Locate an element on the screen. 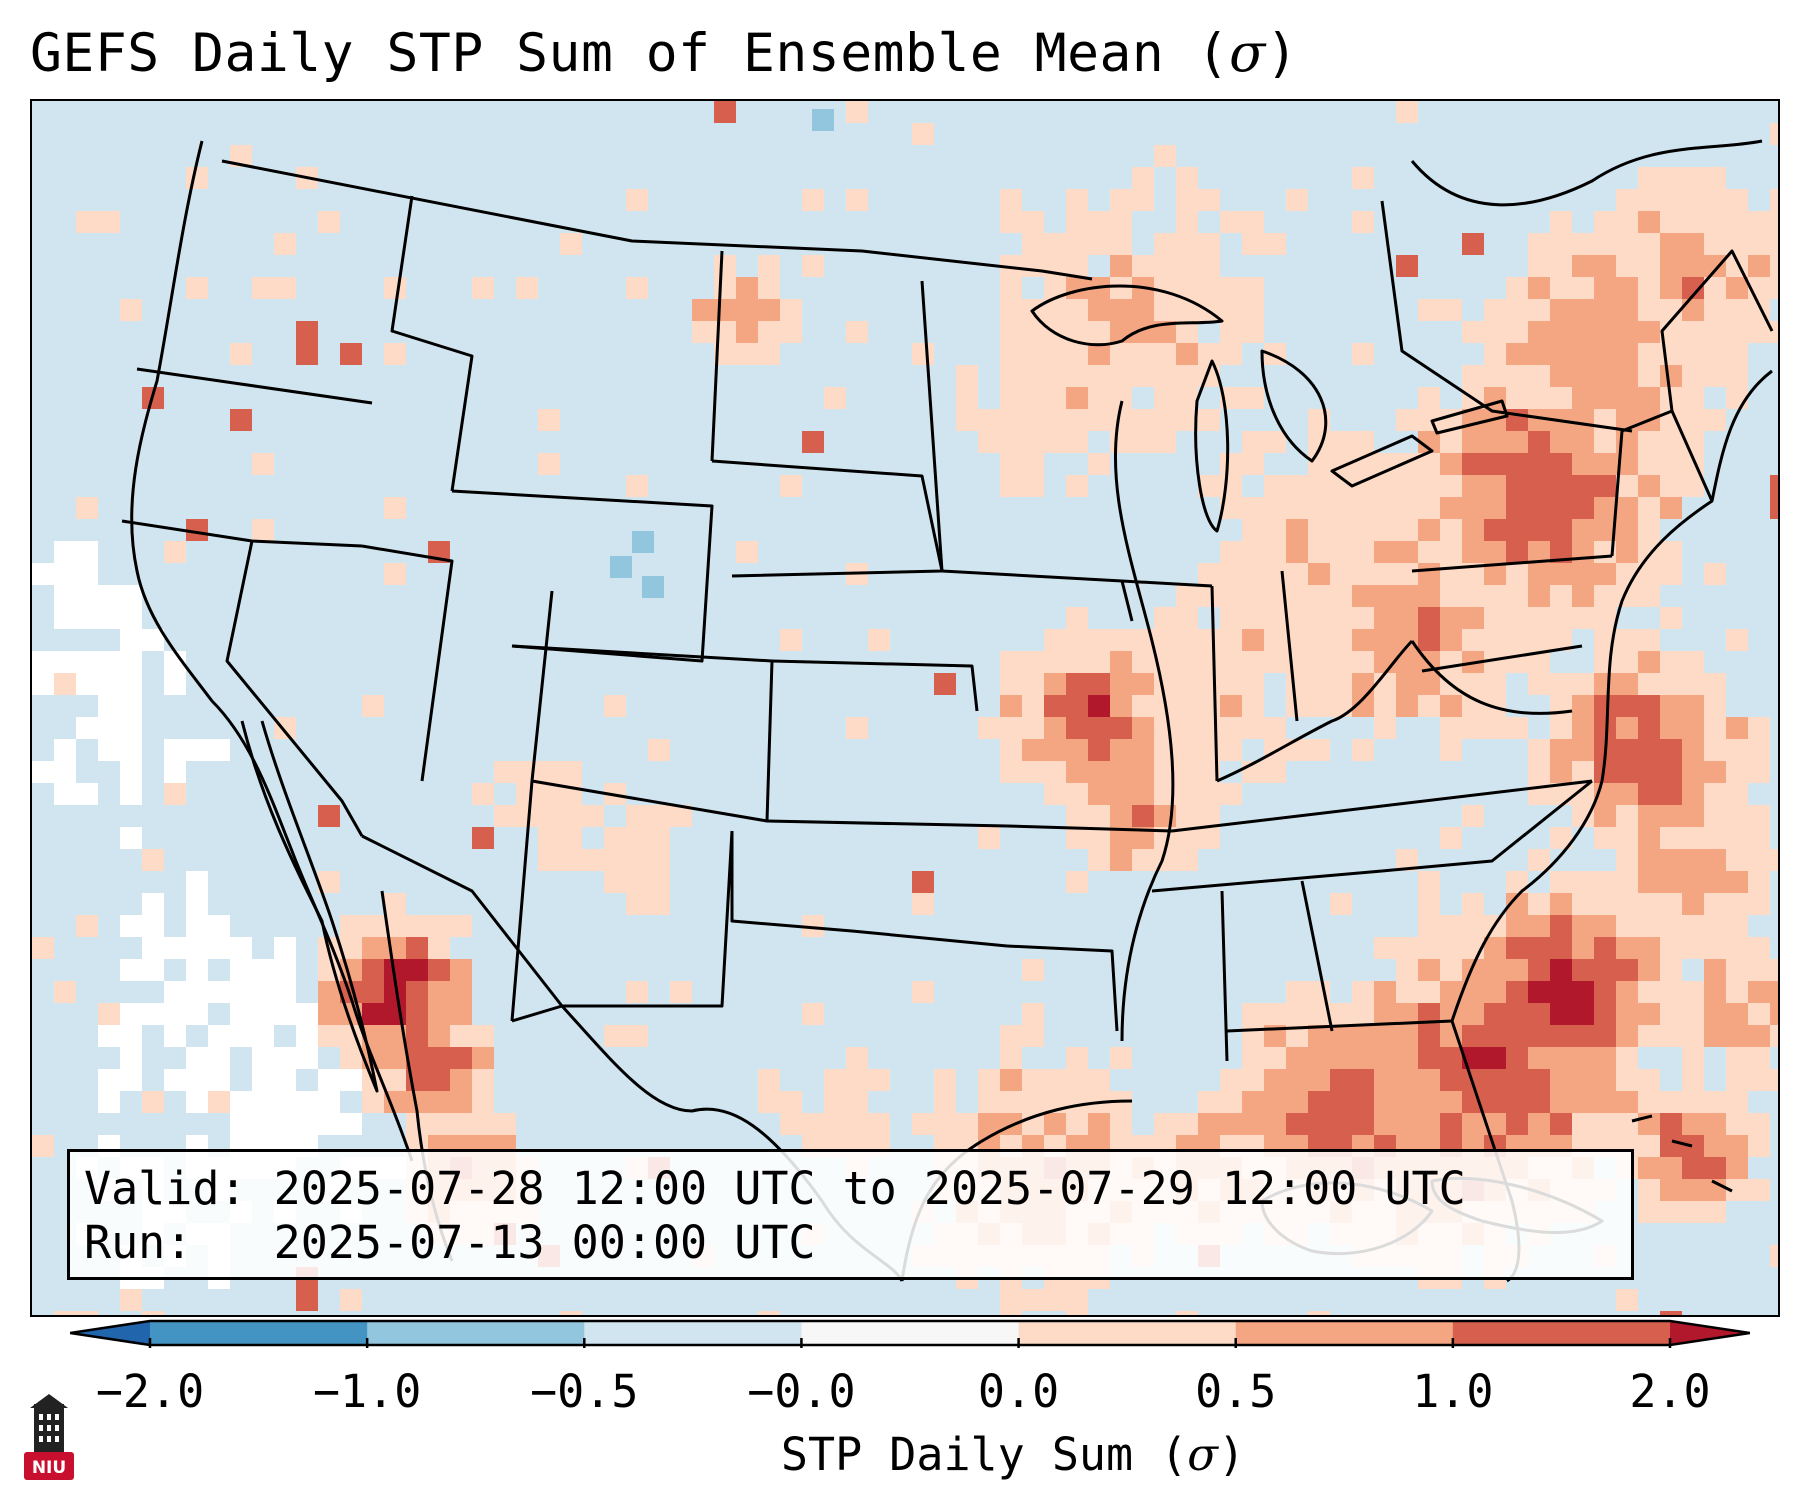  wa-or-border is located at coordinates (254, 386).